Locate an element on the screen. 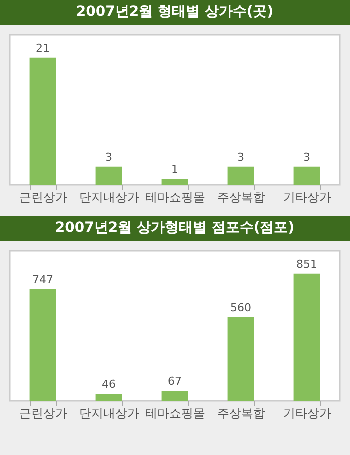  chart-title: 2007년2월 상가형태별 점포수(점포) is located at coordinates (175, 228).